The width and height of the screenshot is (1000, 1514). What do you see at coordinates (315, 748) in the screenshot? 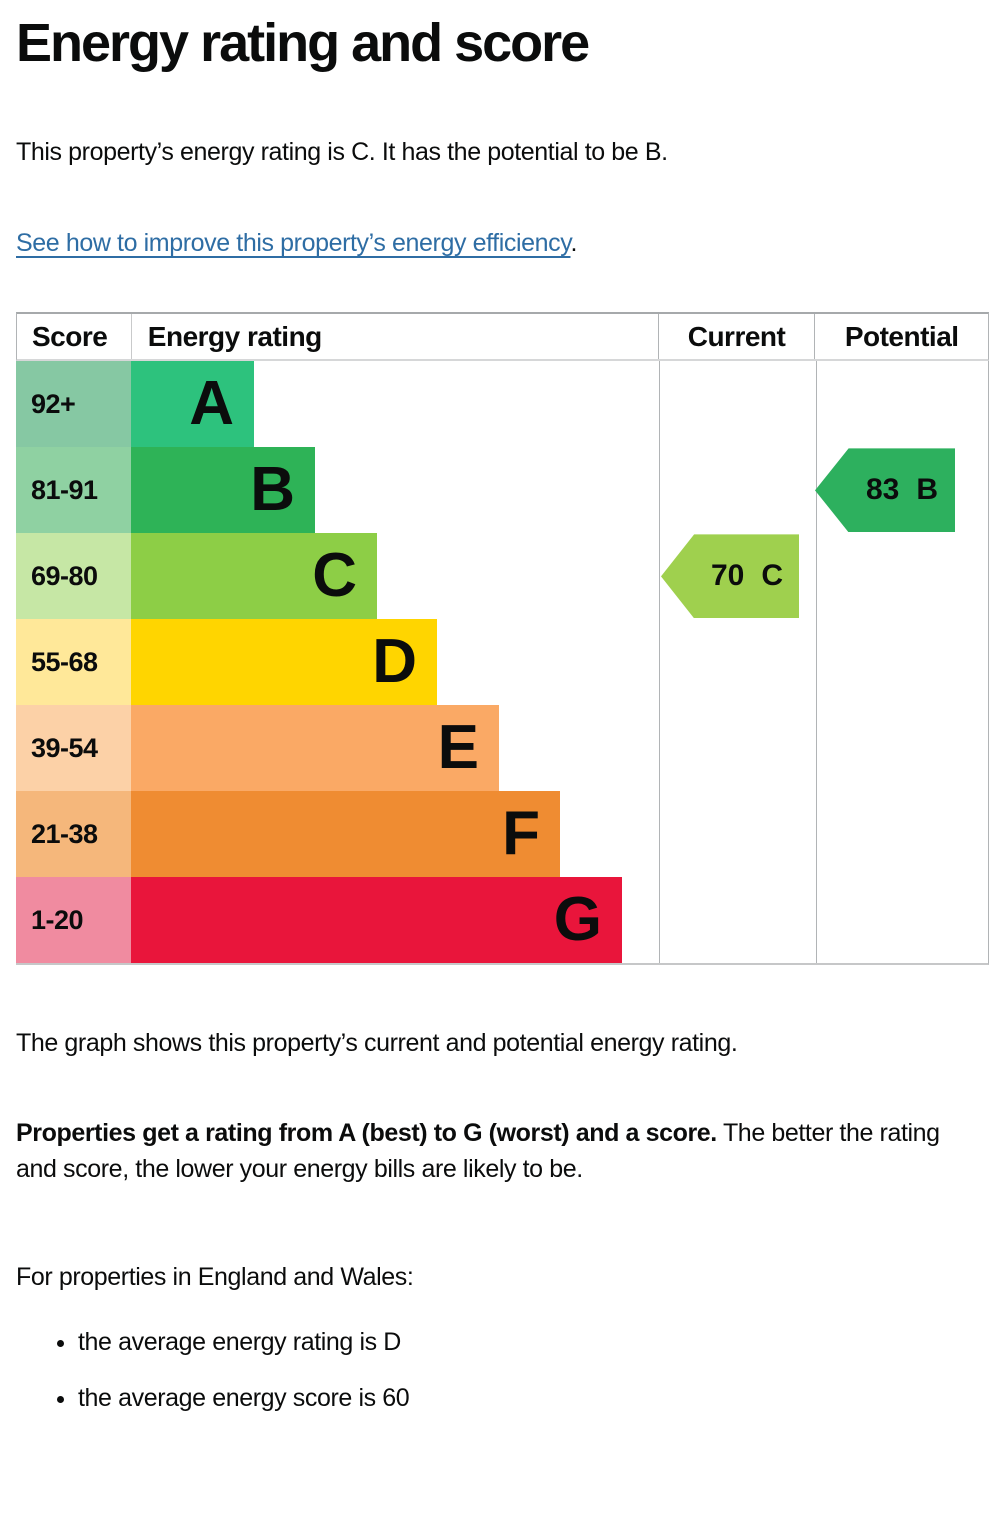
I see `band-letter-bar: E` at bounding box center [315, 748].